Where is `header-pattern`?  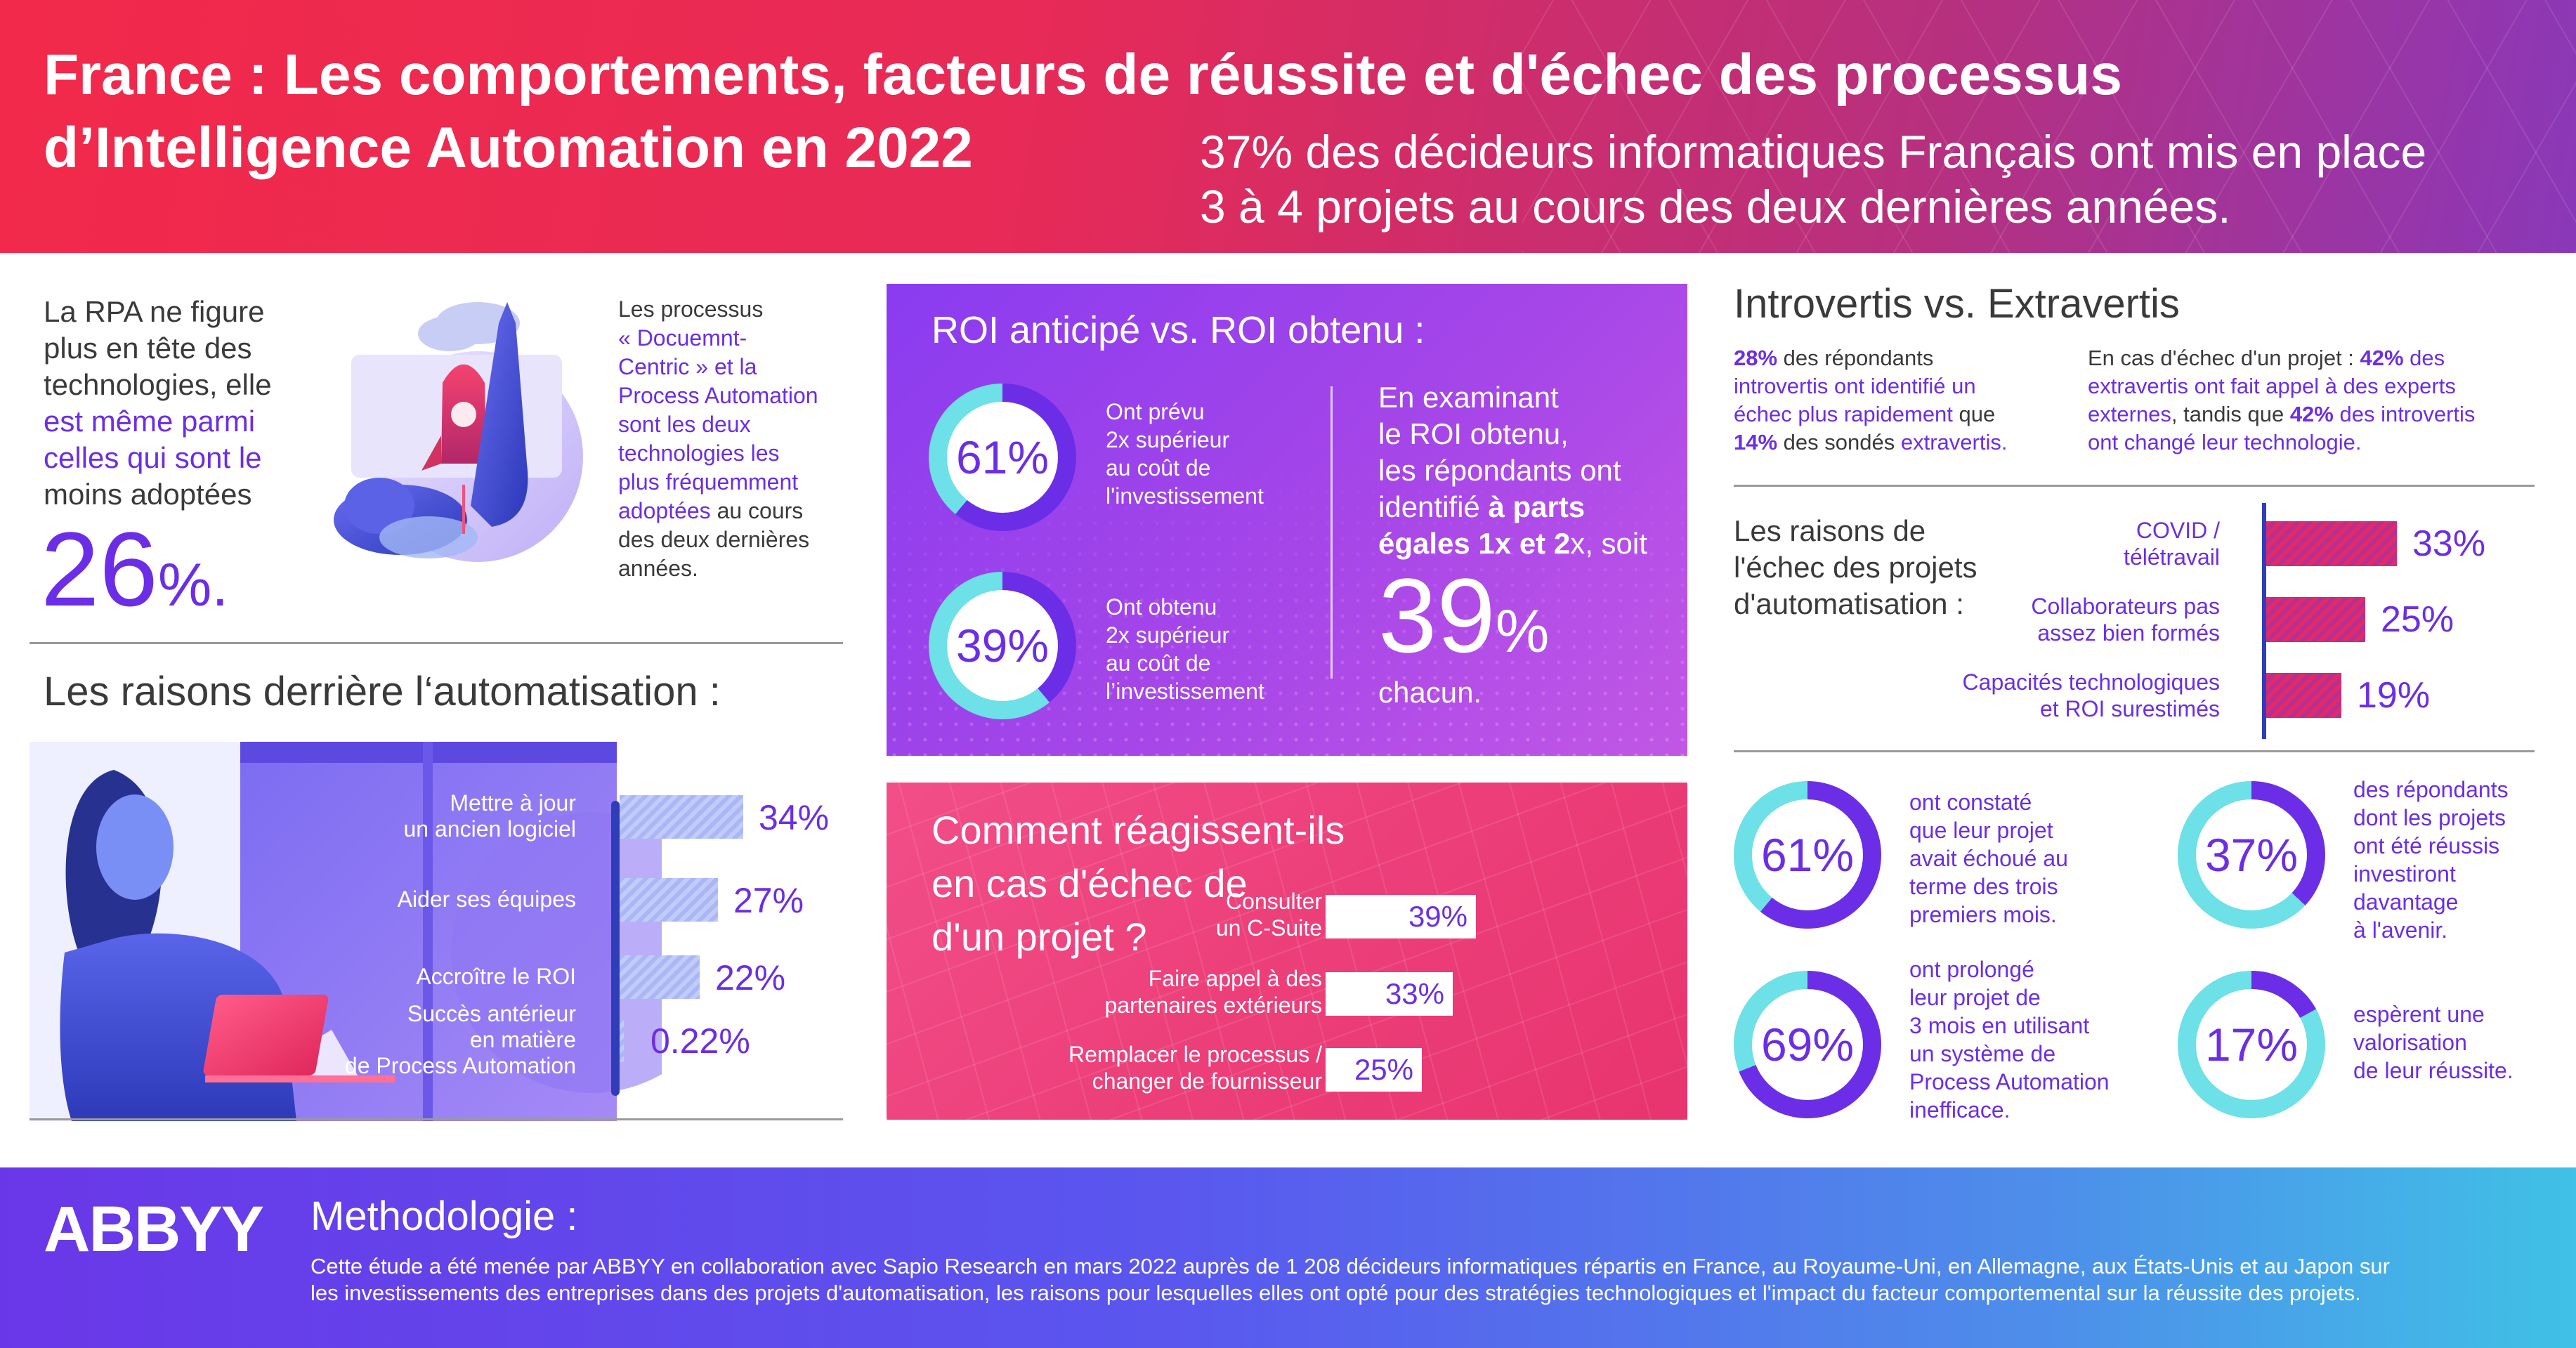
header-pattern is located at coordinates (2049, 126).